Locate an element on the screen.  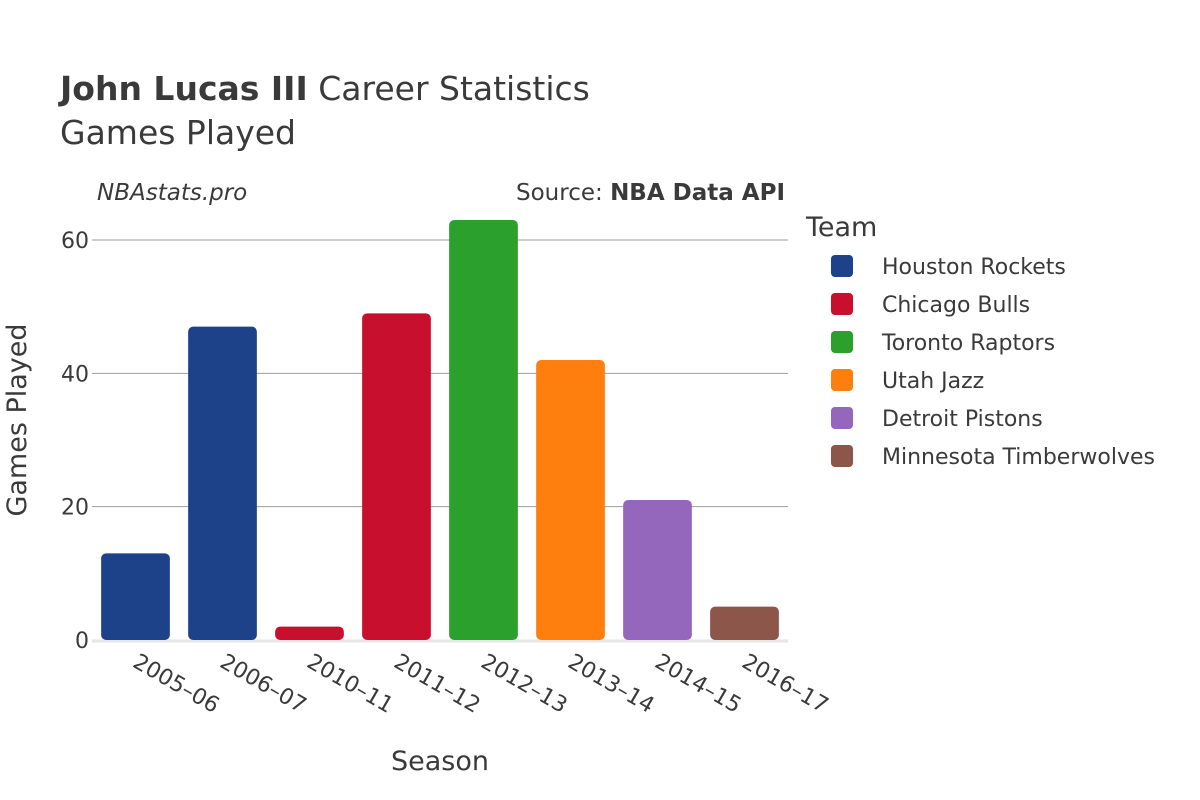
bar-2010–11 is located at coordinates (309, 633).